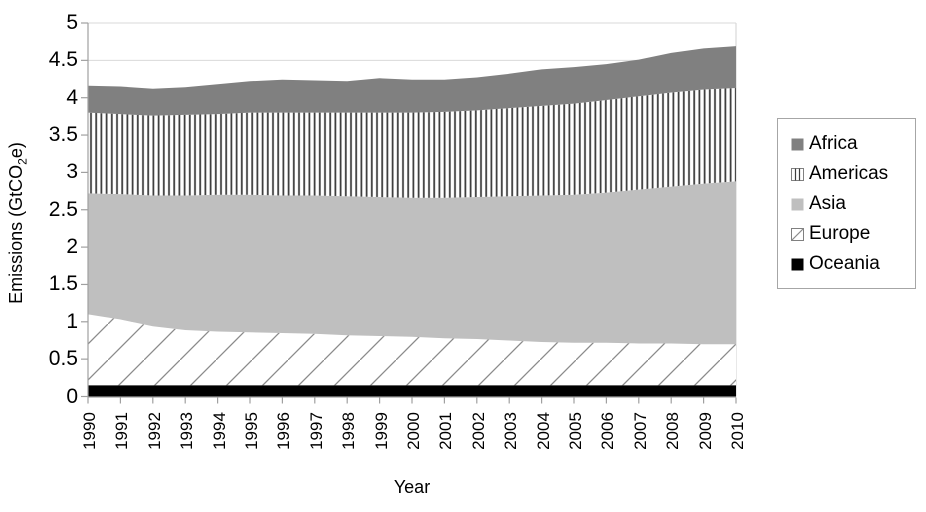 The image size is (926, 512). Describe the element at coordinates (833, 143) in the screenshot. I see `legend-label: Africa` at that location.